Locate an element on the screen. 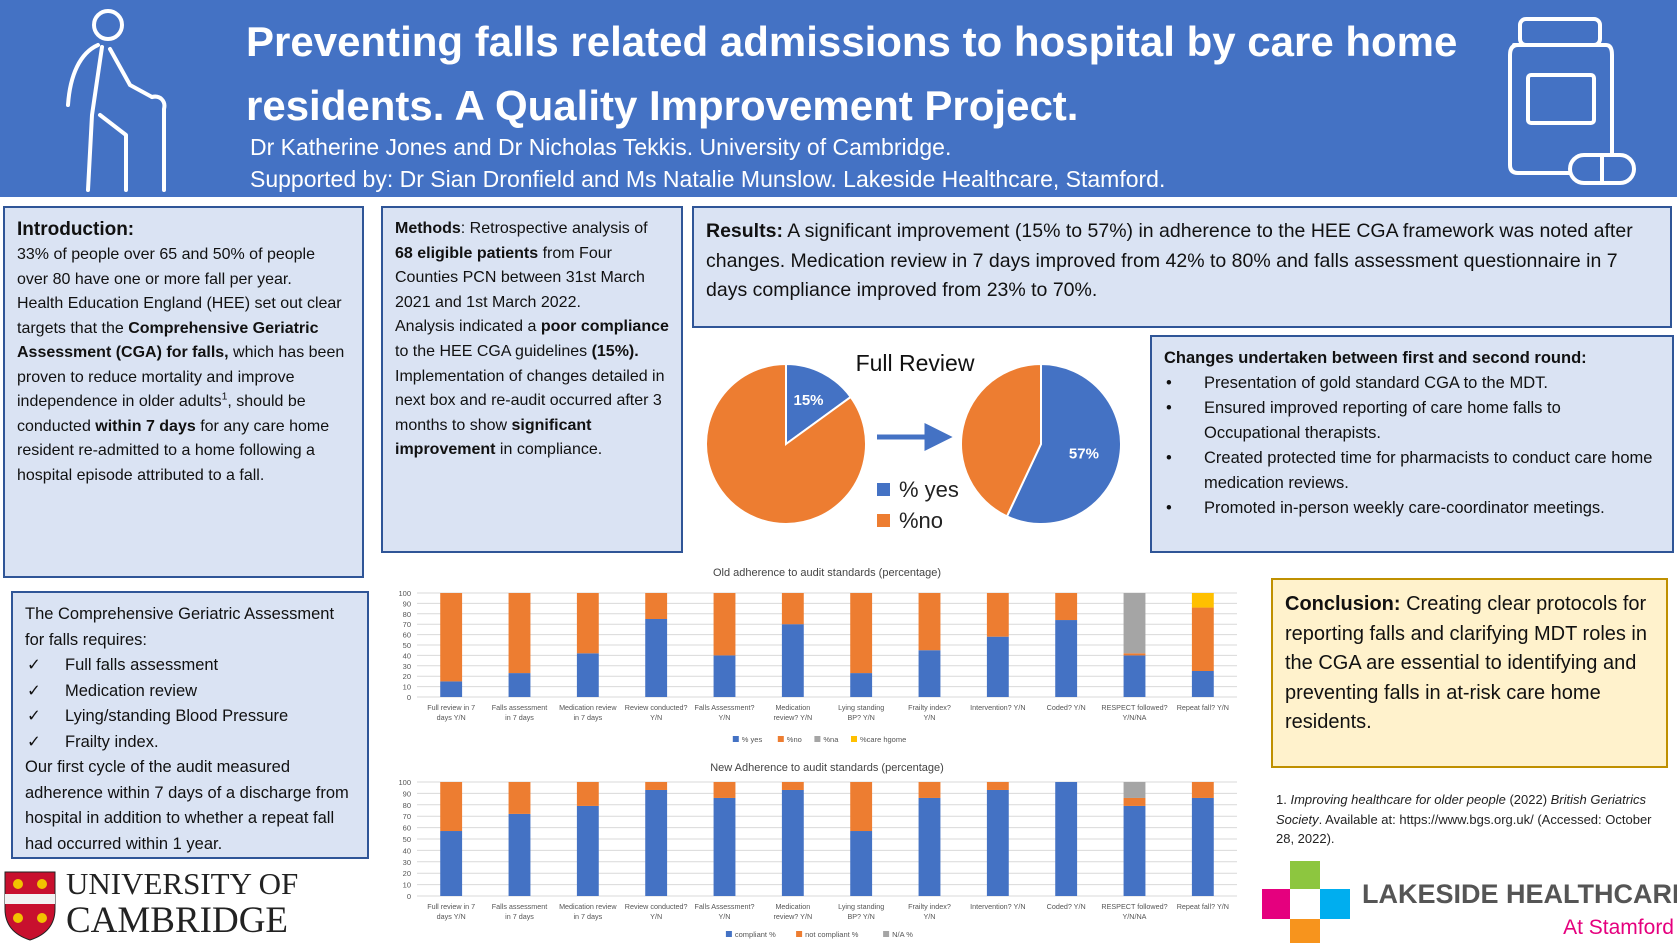  y-tick-label: 0 is located at coordinates (409, 896).